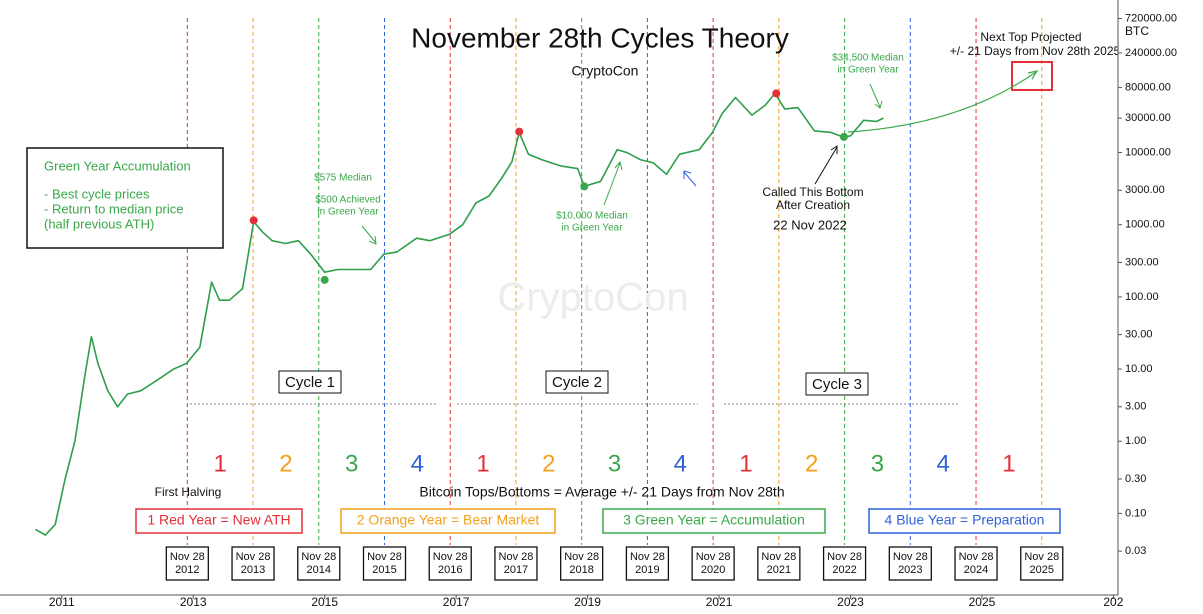 The height and width of the screenshot is (614, 1203). I want to click on annotation: $500 Achieved, so click(348, 200).